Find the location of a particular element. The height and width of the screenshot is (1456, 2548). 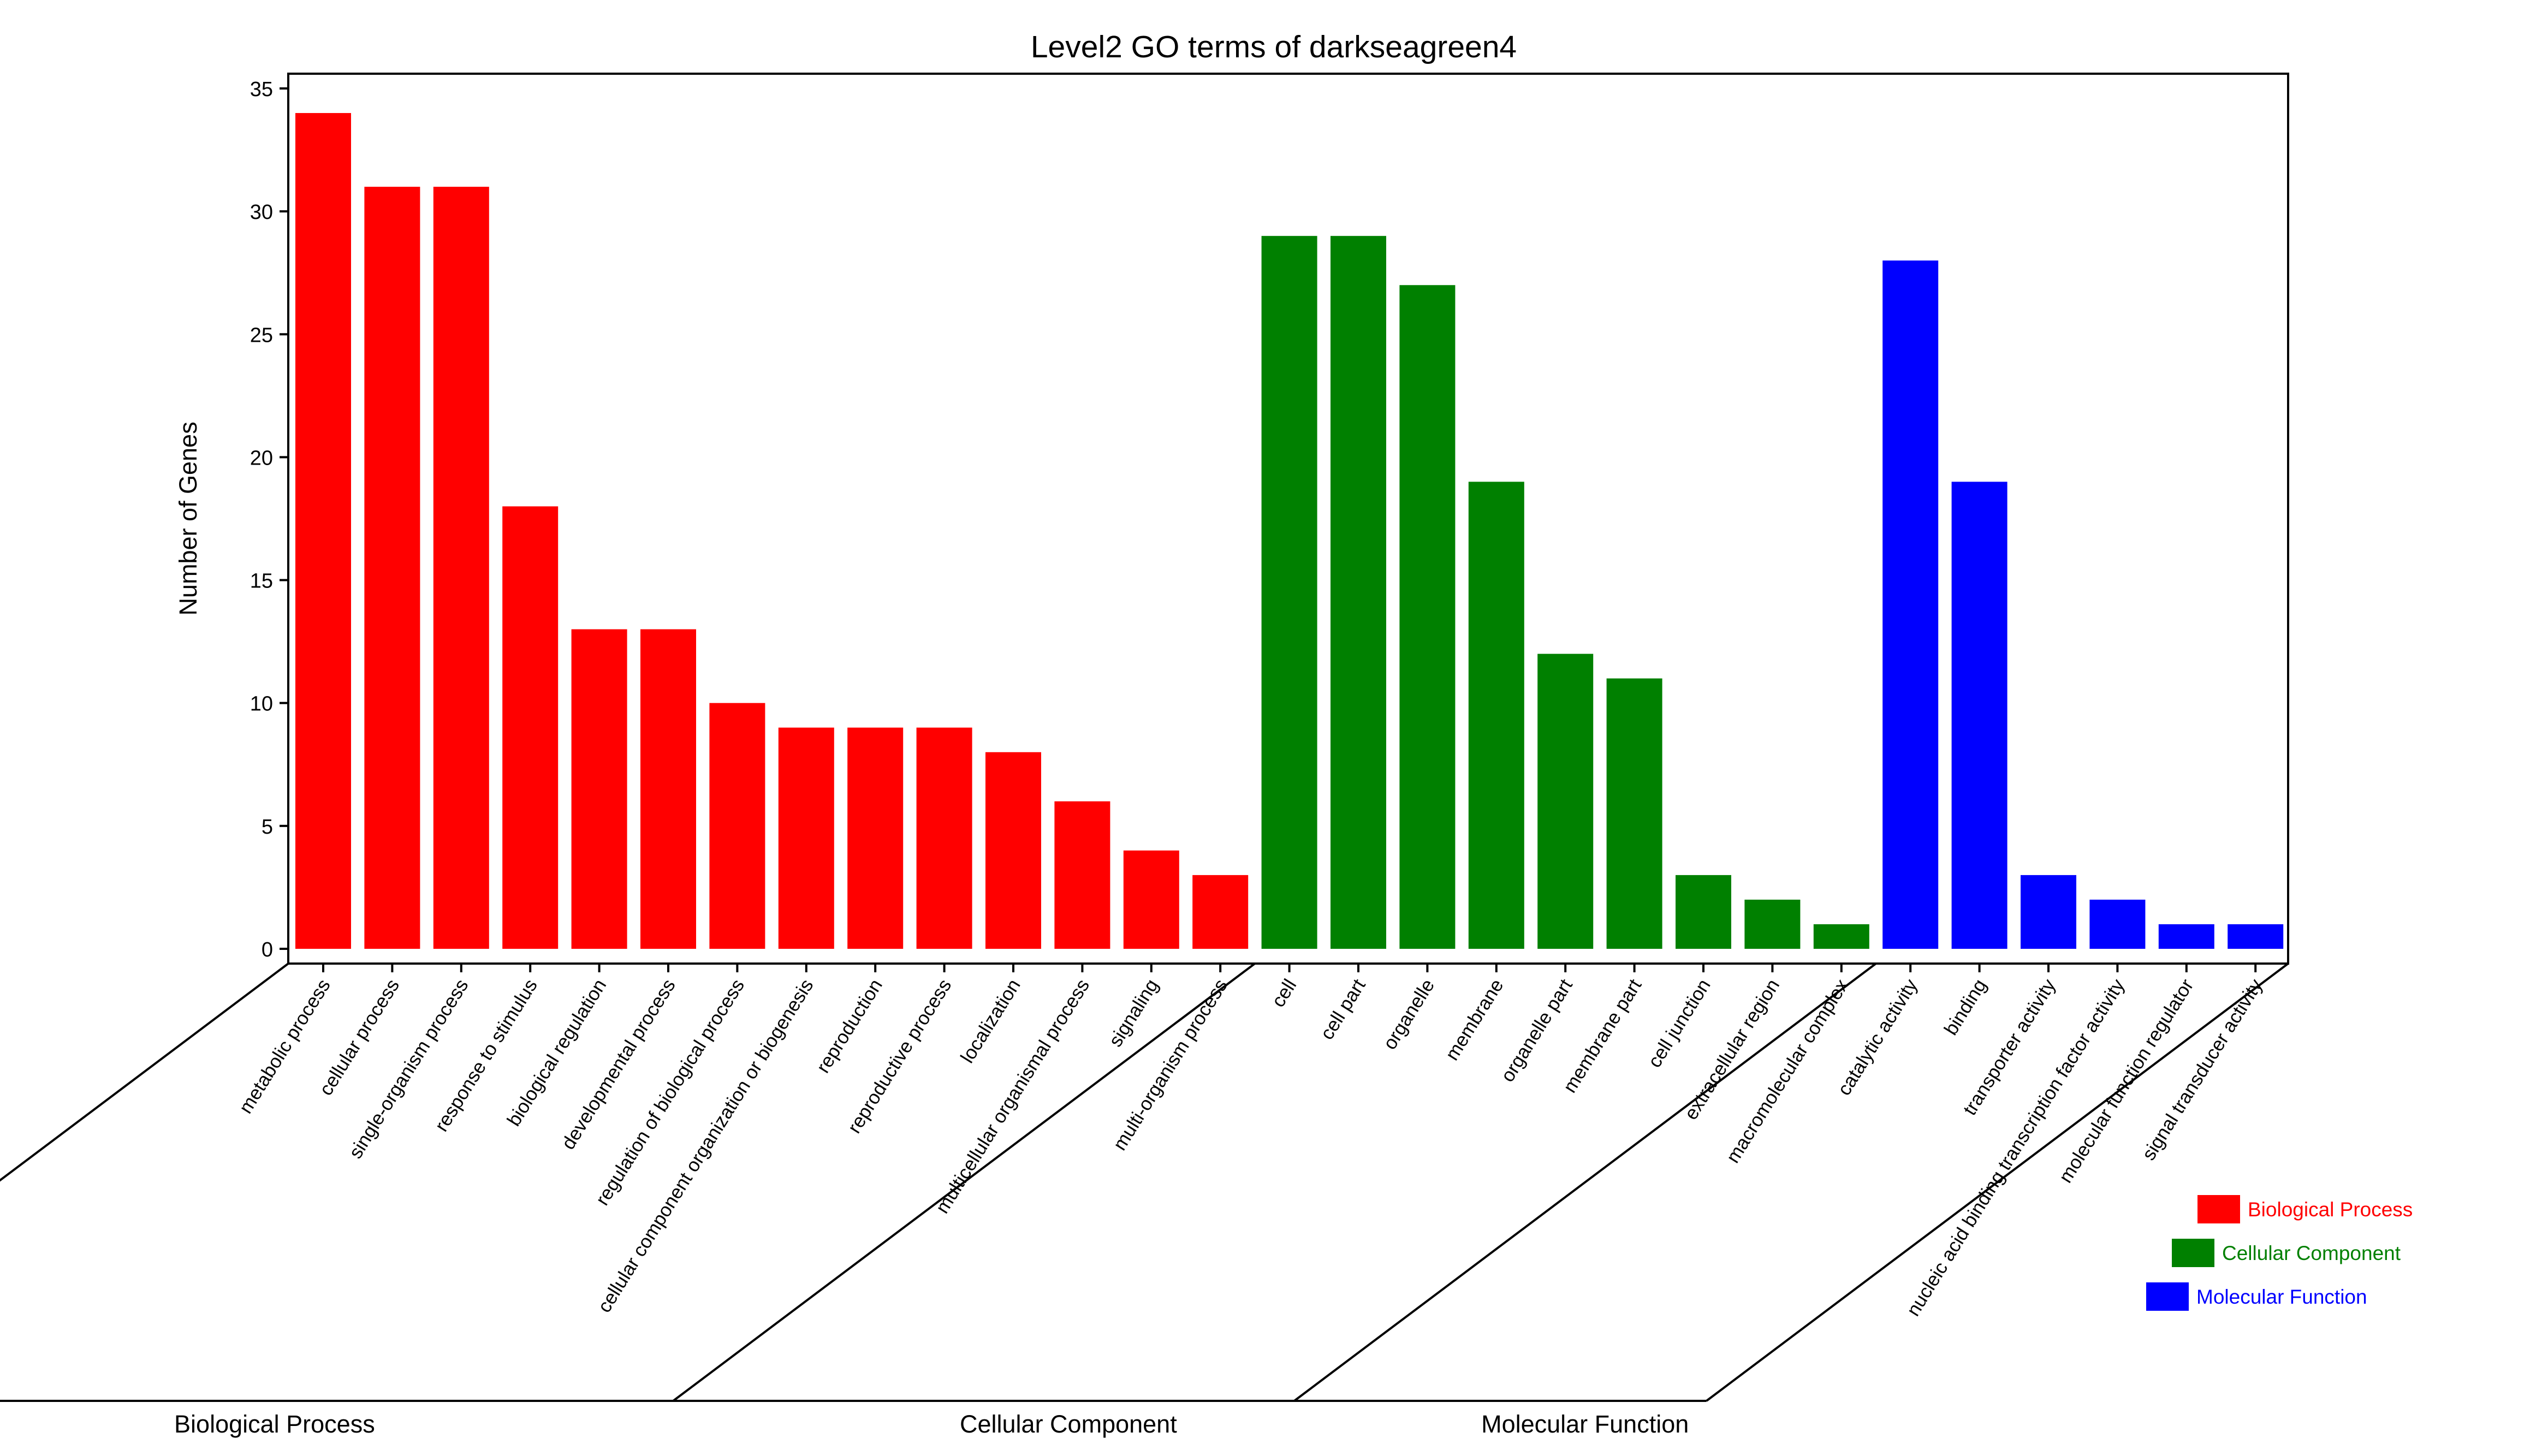

x-tick-label: organelle is located at coordinates (1409, 1015).